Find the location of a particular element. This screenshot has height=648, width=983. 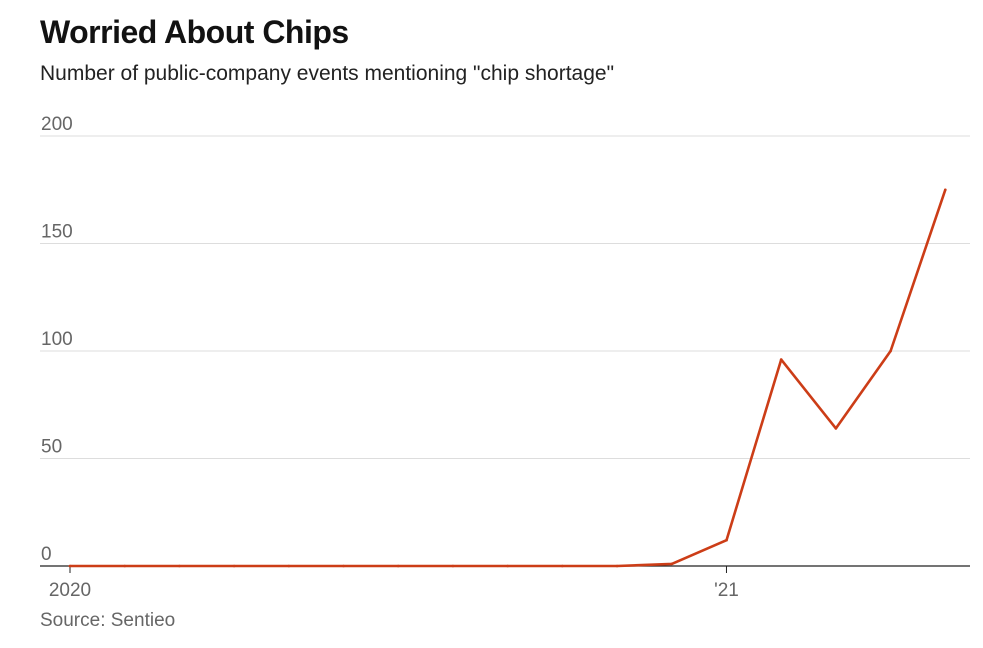

x-tick-label-0: 2020 is located at coordinates (70, 590).